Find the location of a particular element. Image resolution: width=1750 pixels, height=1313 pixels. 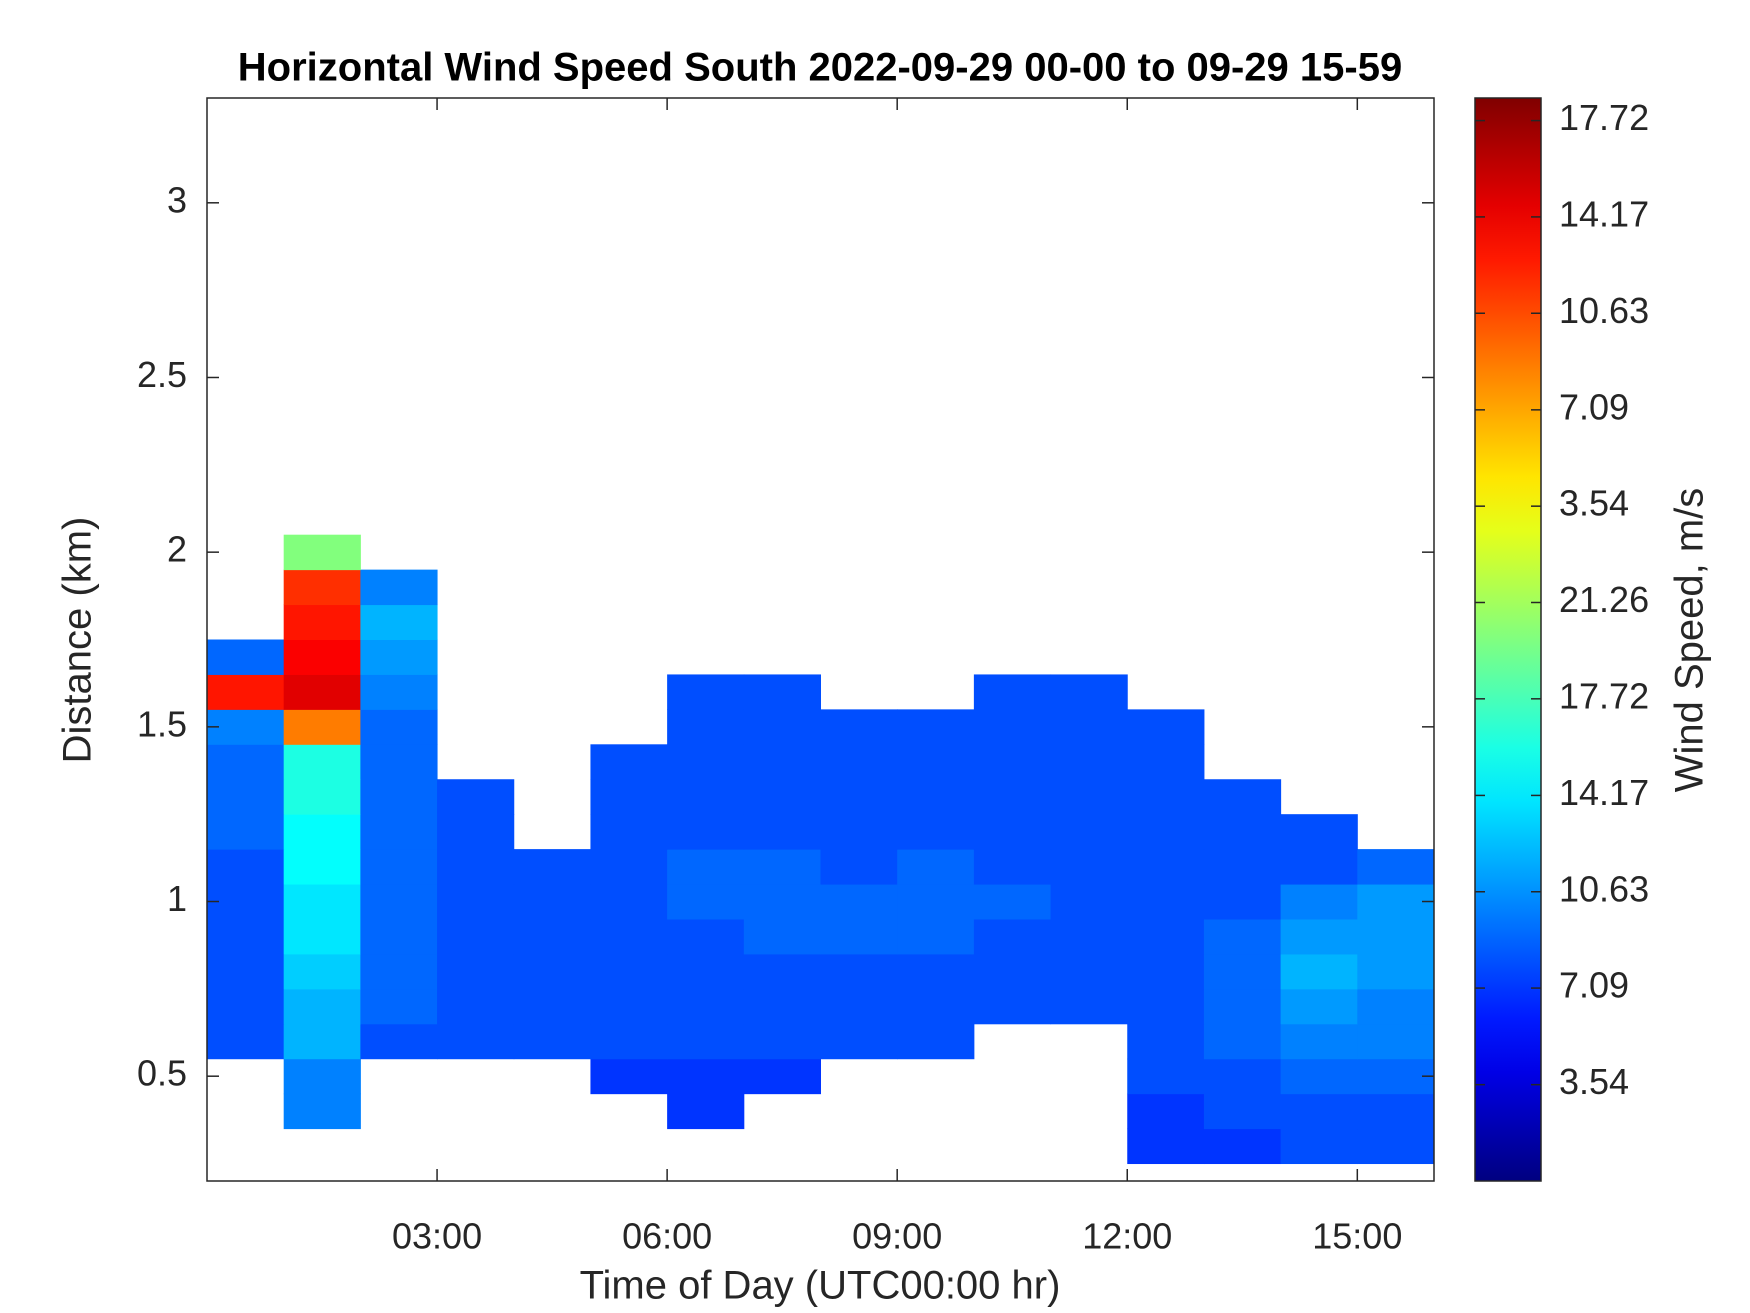

colorbar-tick-label: 7.09 is located at coordinates (1594, 406).